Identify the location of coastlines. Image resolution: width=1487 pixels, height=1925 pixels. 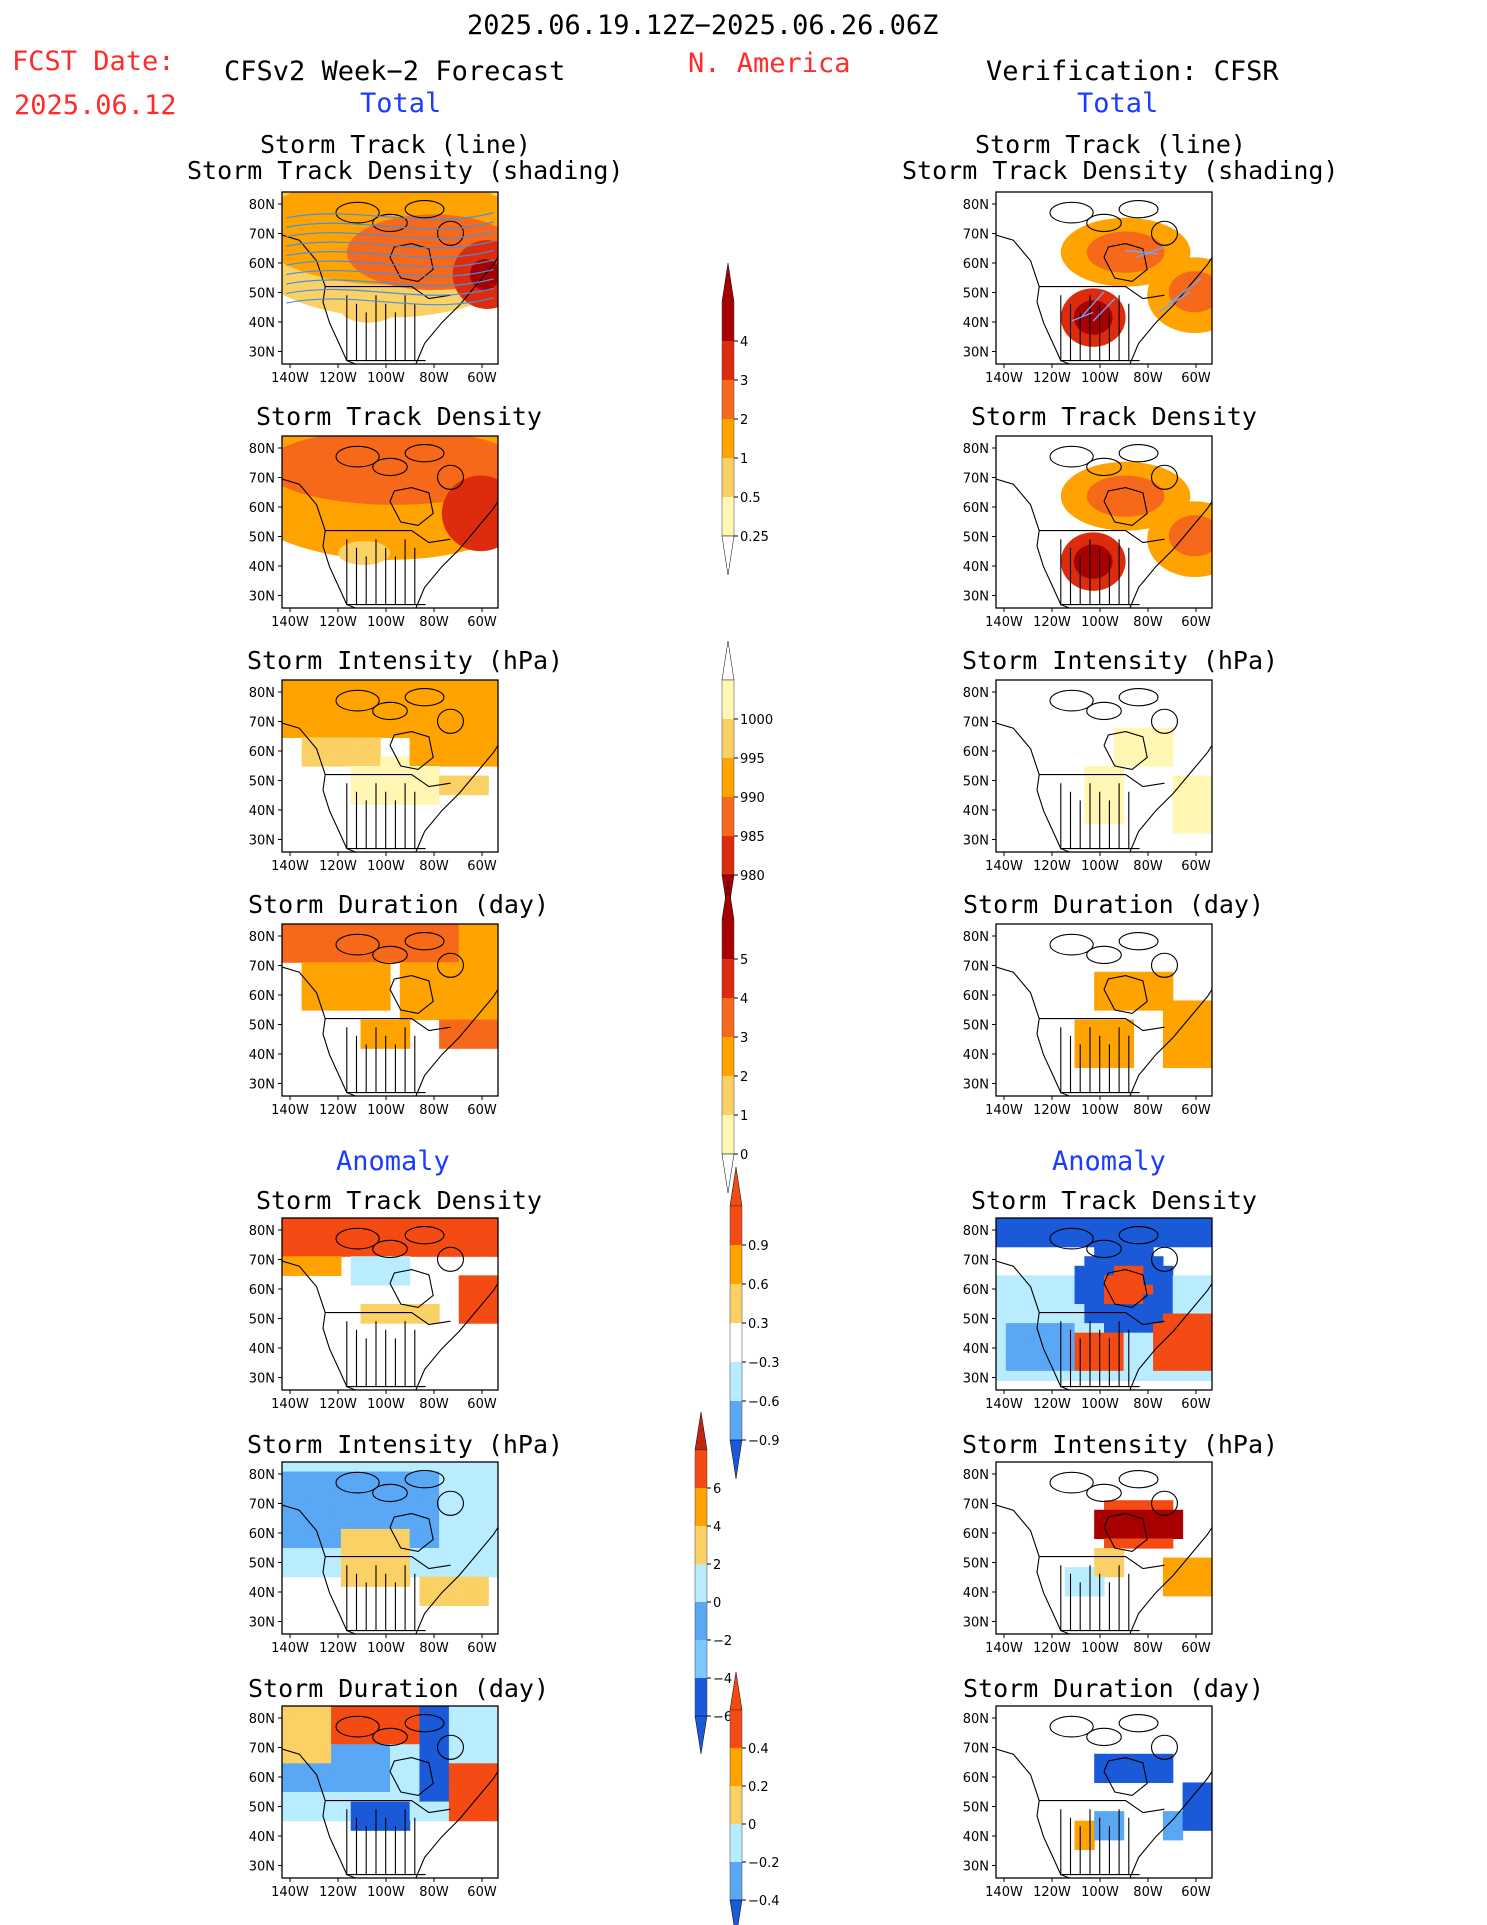
(390, 1014).